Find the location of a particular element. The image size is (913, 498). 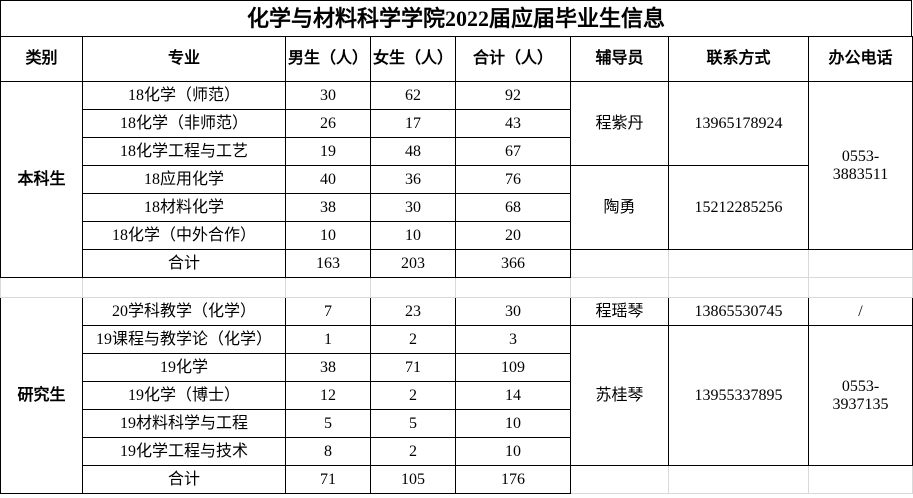

header-total: 合计（人） is located at coordinates (513, 59).